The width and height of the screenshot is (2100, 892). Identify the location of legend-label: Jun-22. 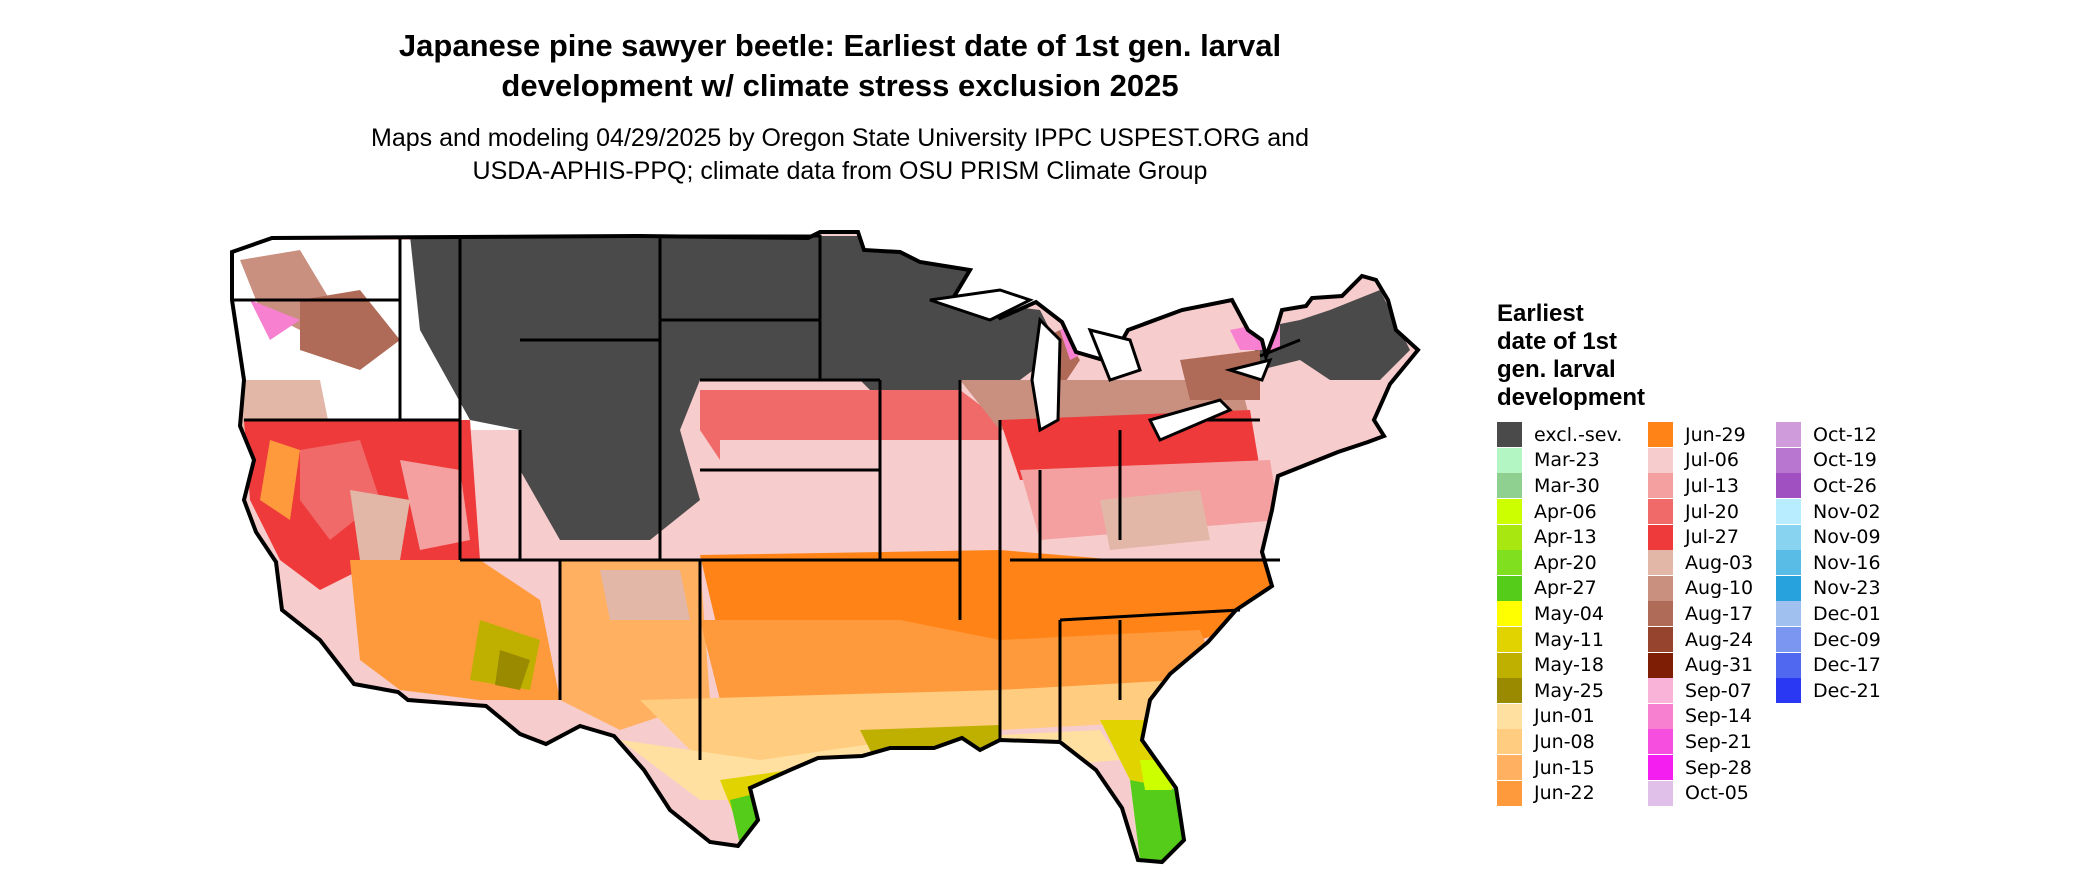
(1564, 793).